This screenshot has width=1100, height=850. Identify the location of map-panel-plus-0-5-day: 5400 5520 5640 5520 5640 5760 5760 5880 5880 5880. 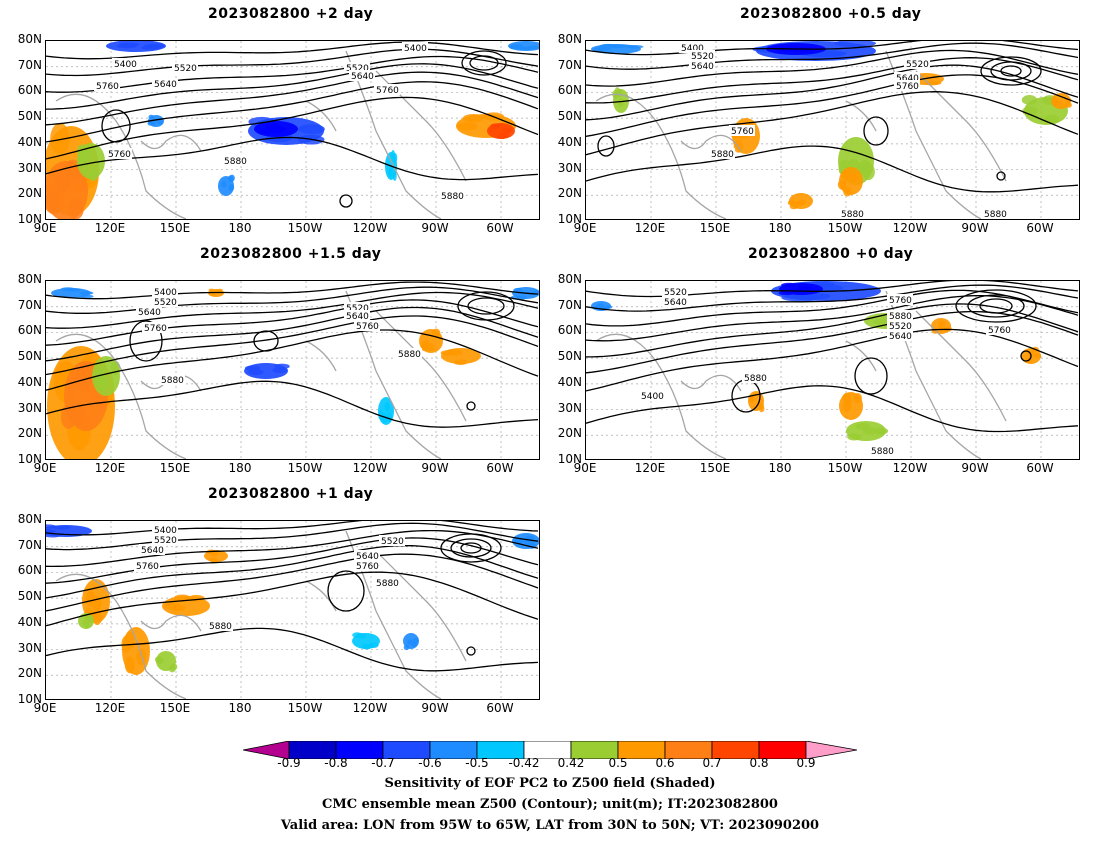
(832, 130).